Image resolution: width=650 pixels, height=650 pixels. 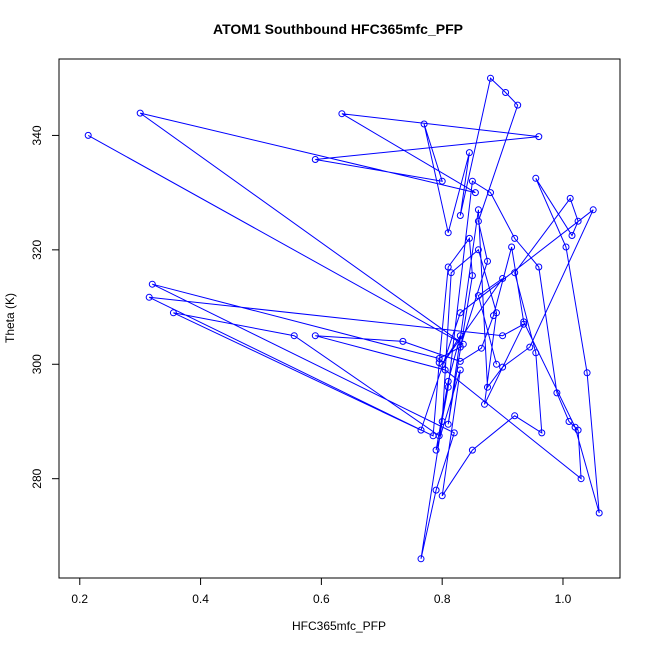 I want to click on y-tick-label: 280, so click(x=37, y=478).